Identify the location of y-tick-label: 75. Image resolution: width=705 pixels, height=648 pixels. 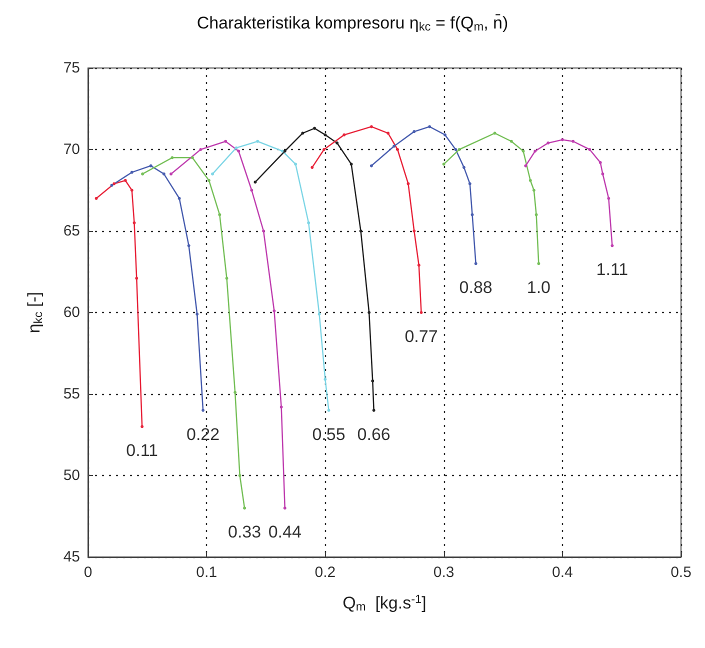
(71, 68).